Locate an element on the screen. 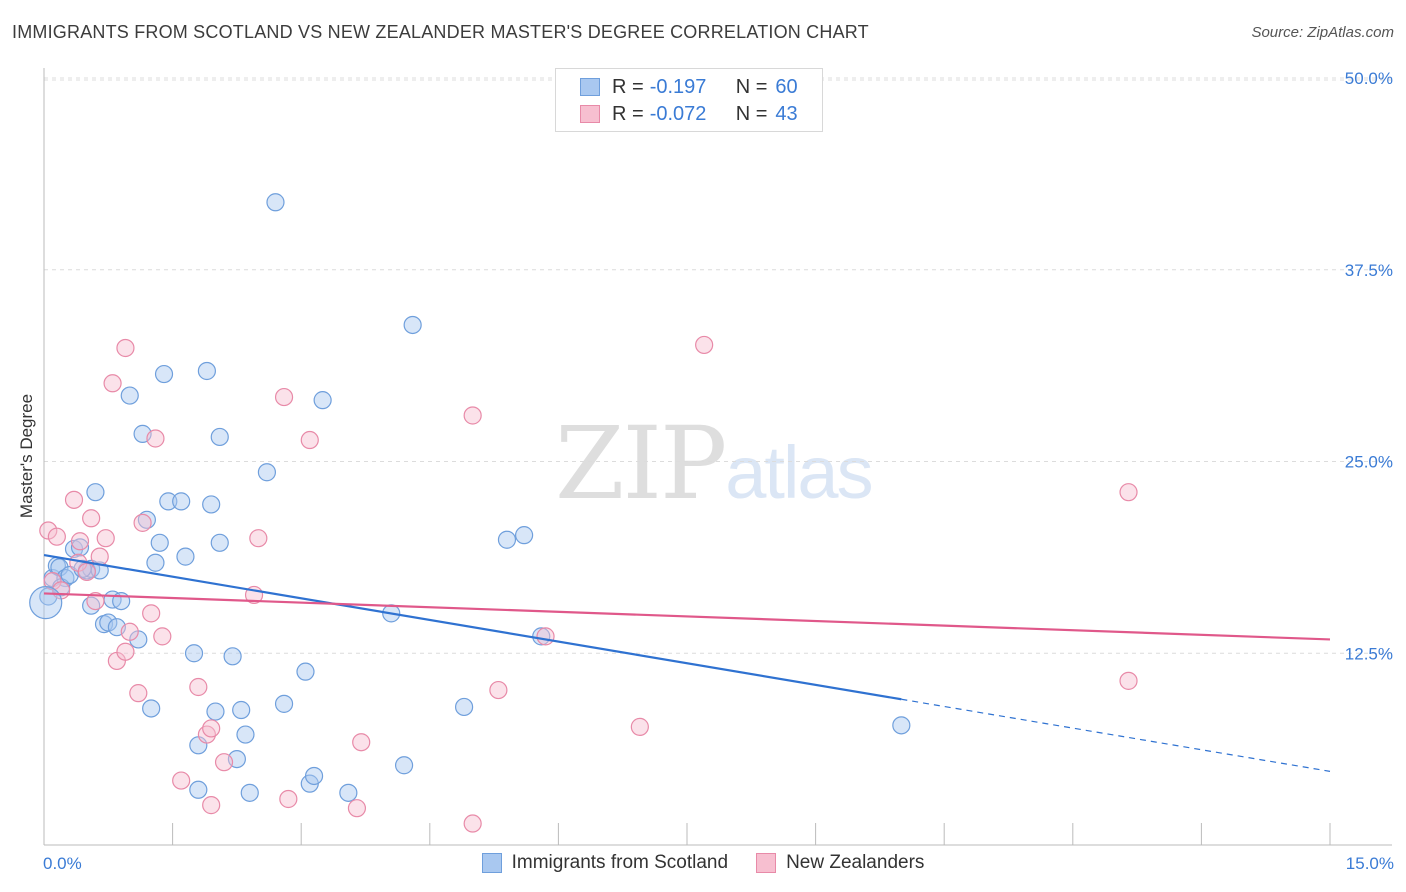  watermark-zip: ZIP is located at coordinates (641, 463).